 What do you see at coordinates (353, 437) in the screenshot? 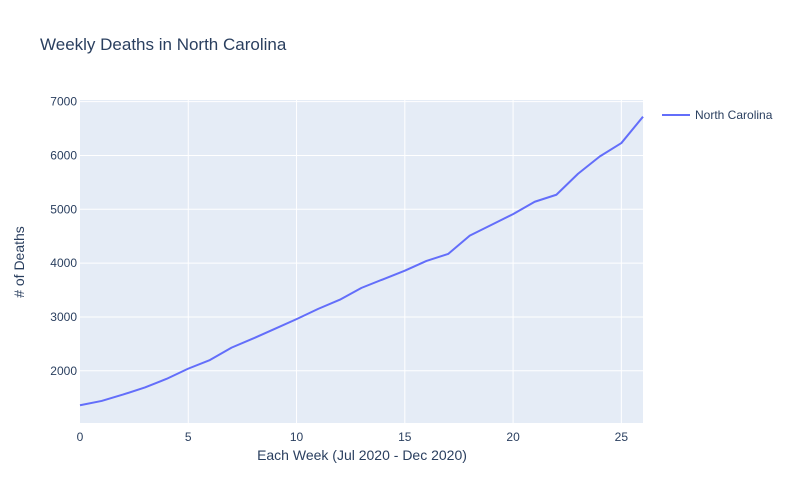
I see `x-axis-ticks: 0 5 10 15 20 25` at bounding box center [353, 437].